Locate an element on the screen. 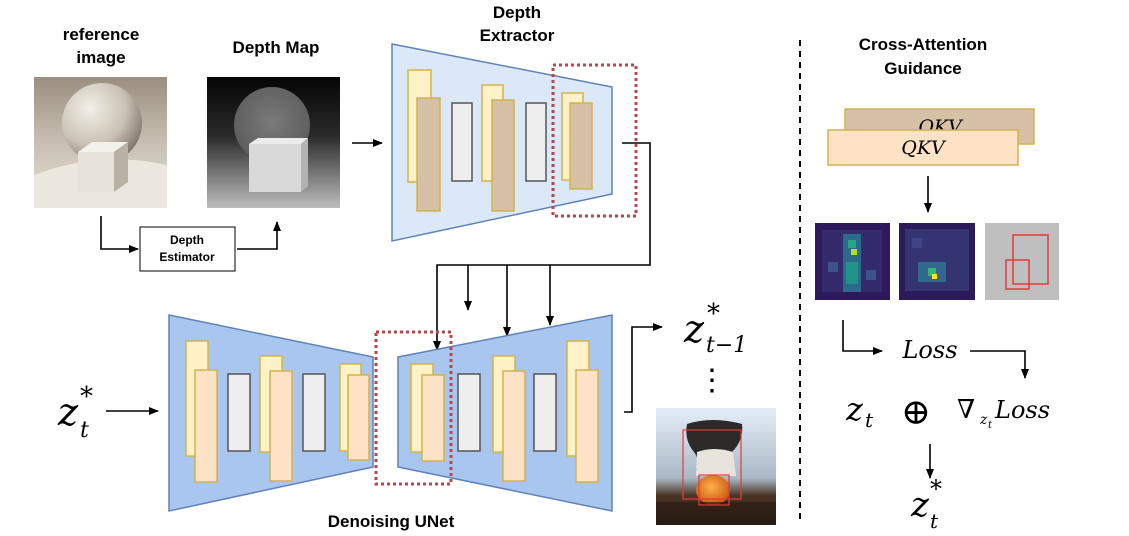  updated-latent-label: z * t is located at coordinates (926, 504).